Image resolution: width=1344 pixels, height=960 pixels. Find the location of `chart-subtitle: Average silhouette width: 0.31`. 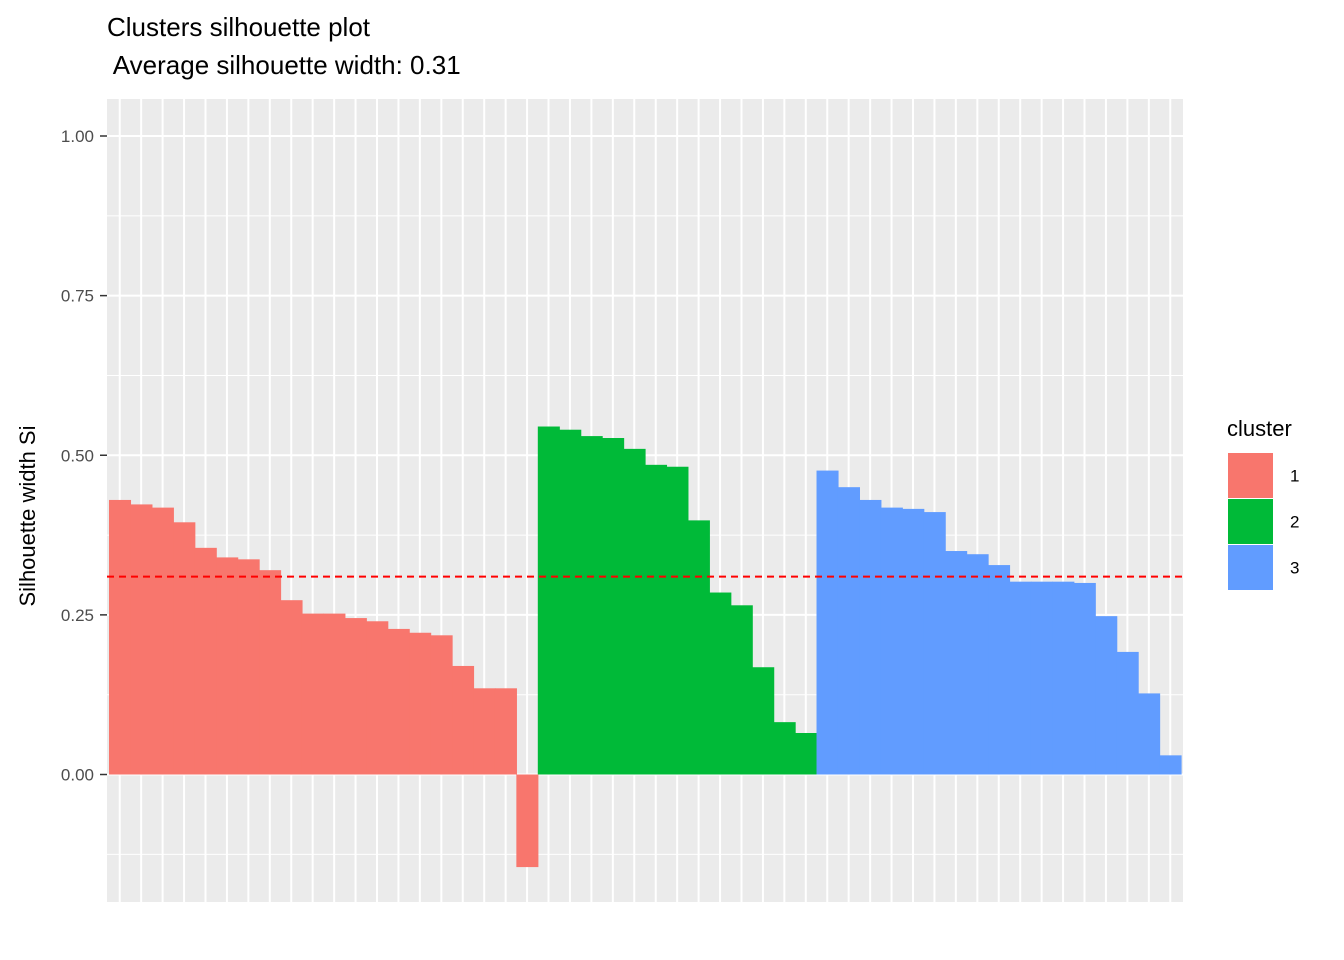

chart-subtitle: Average silhouette width: 0.31 is located at coordinates (284, 65).